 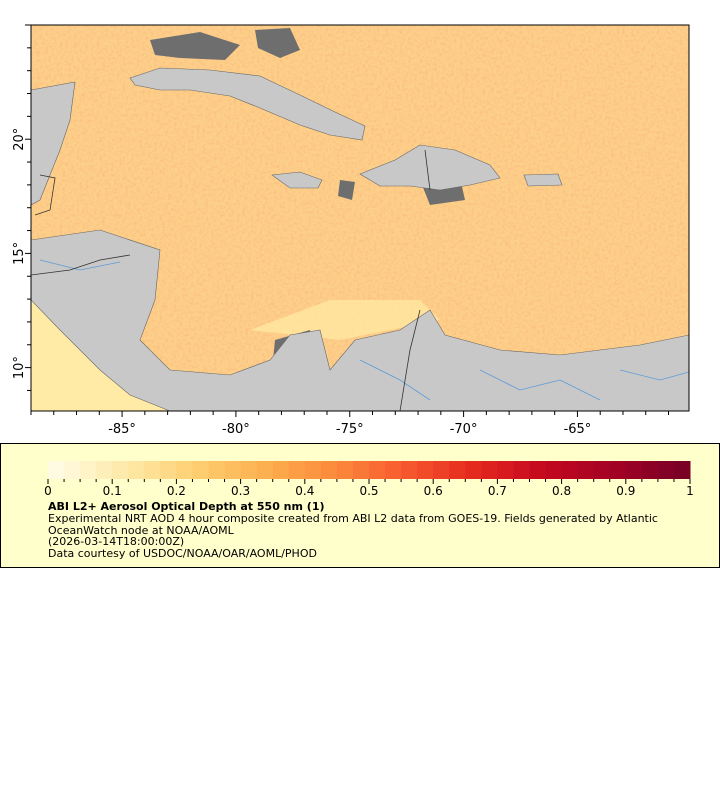 I want to click on lon-label: -80°, so click(x=236, y=429).